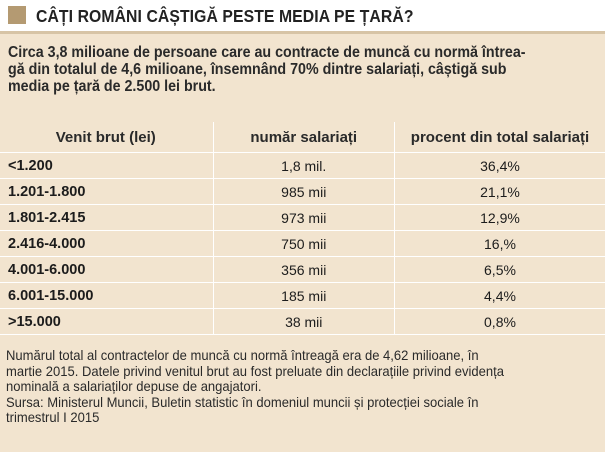  Describe the element at coordinates (499, 217) in the screenshot. I see `percent-cell: 12,9%` at that location.